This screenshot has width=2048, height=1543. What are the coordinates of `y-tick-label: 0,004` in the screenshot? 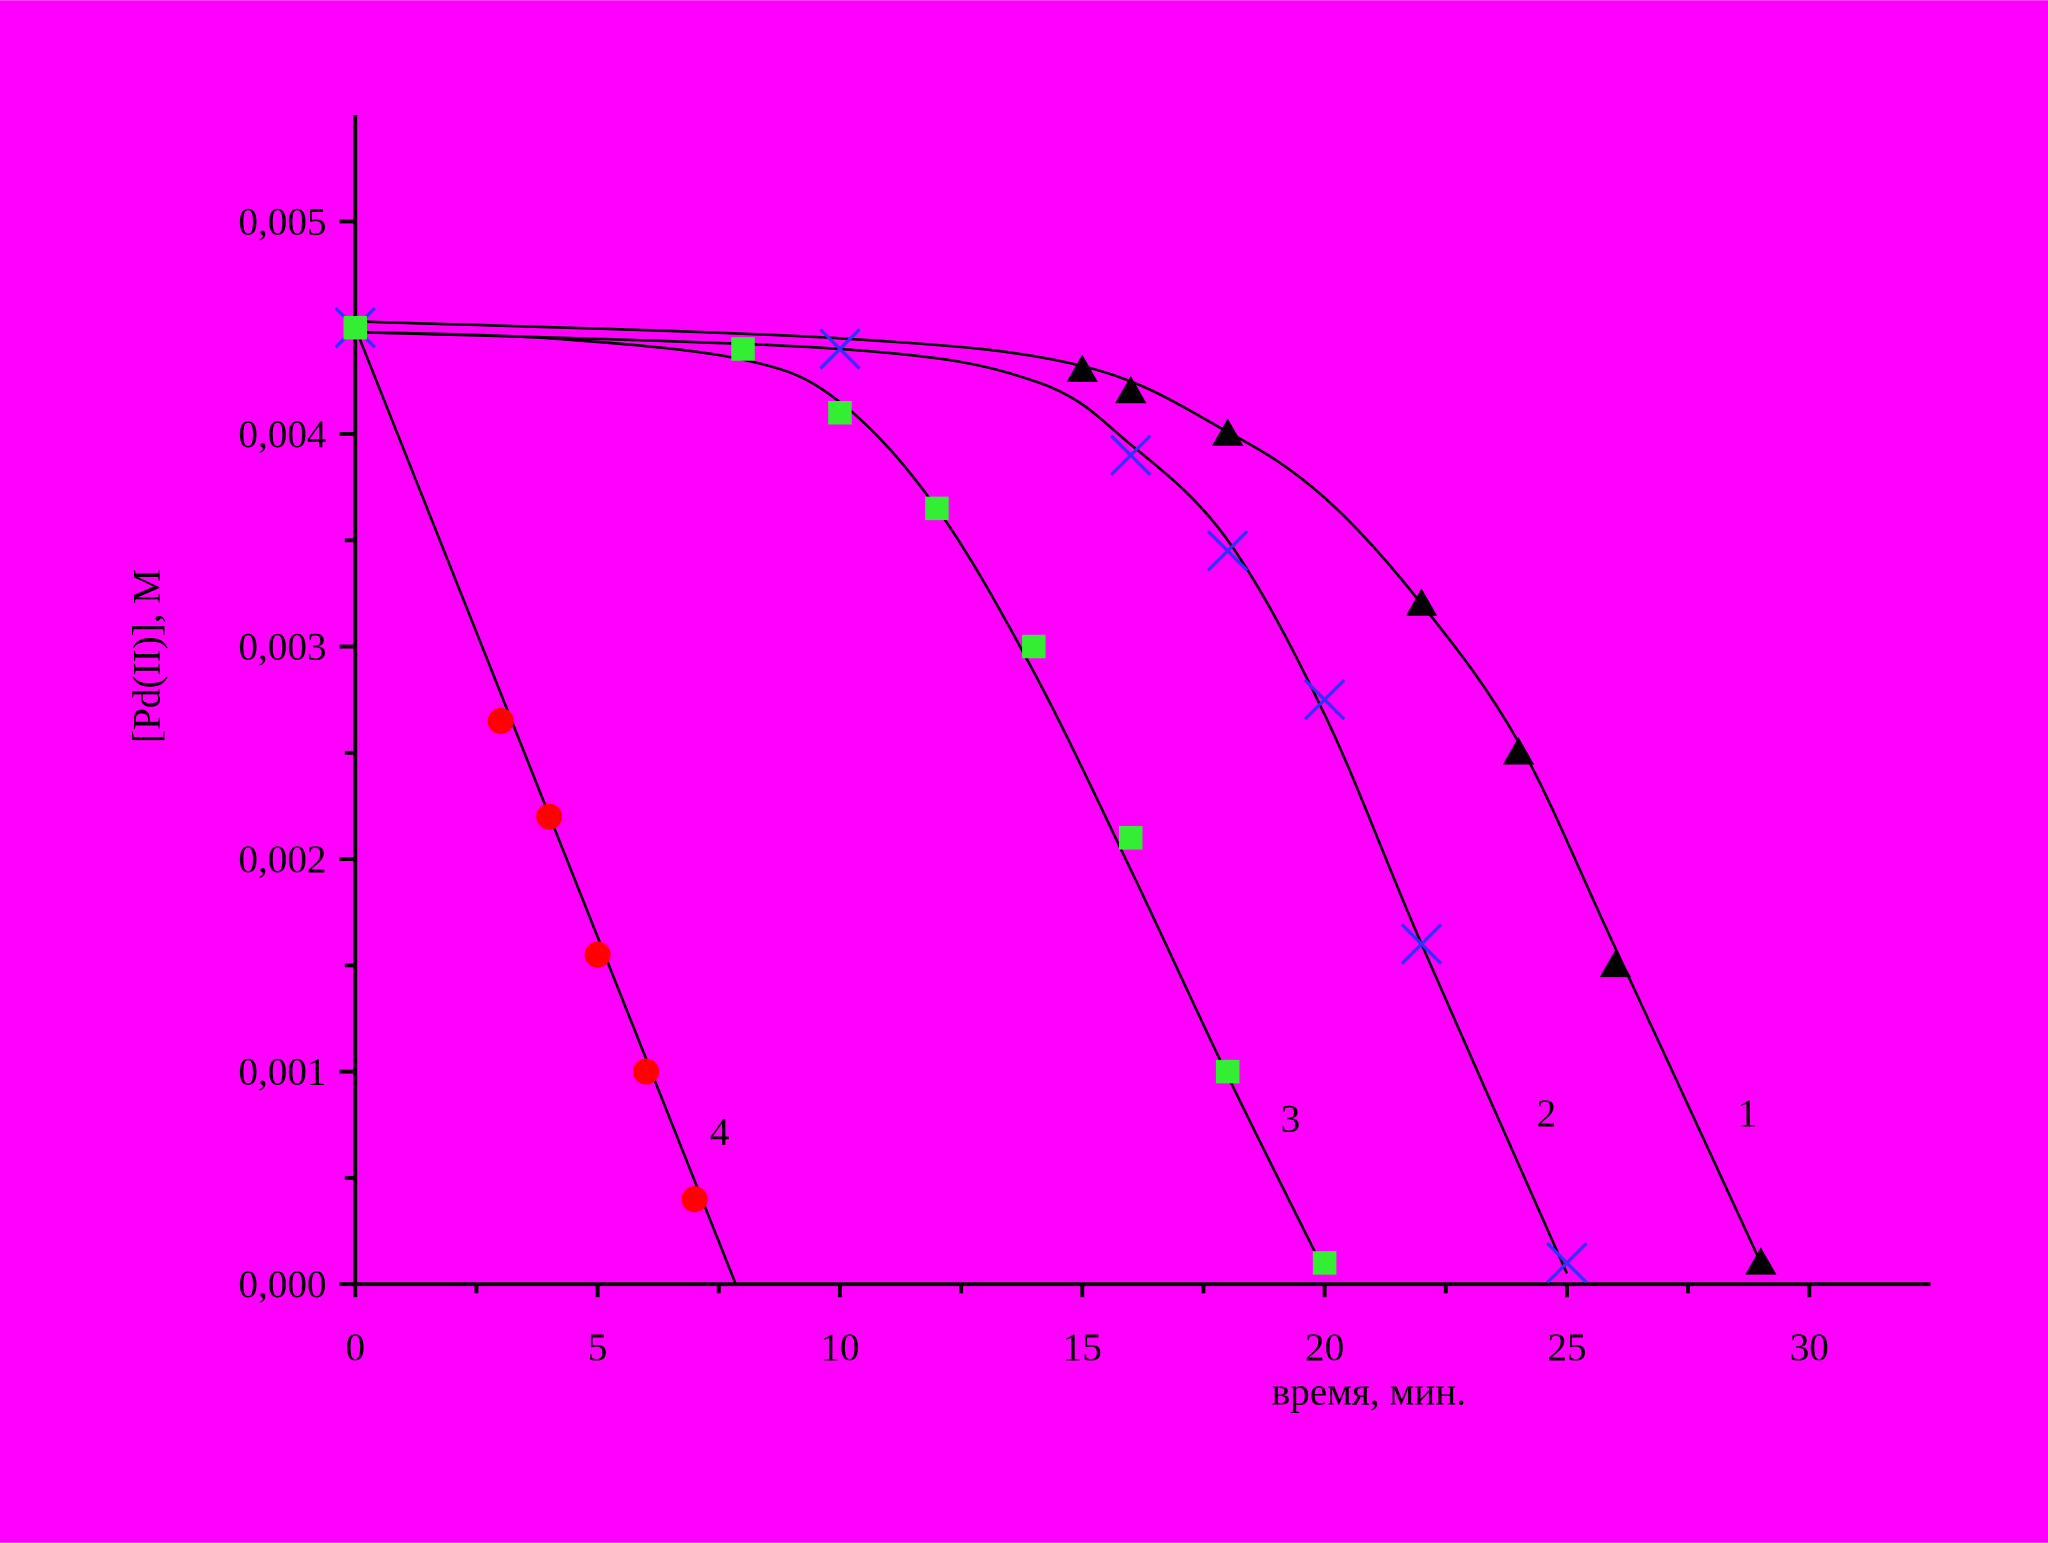 It's located at (282, 434).